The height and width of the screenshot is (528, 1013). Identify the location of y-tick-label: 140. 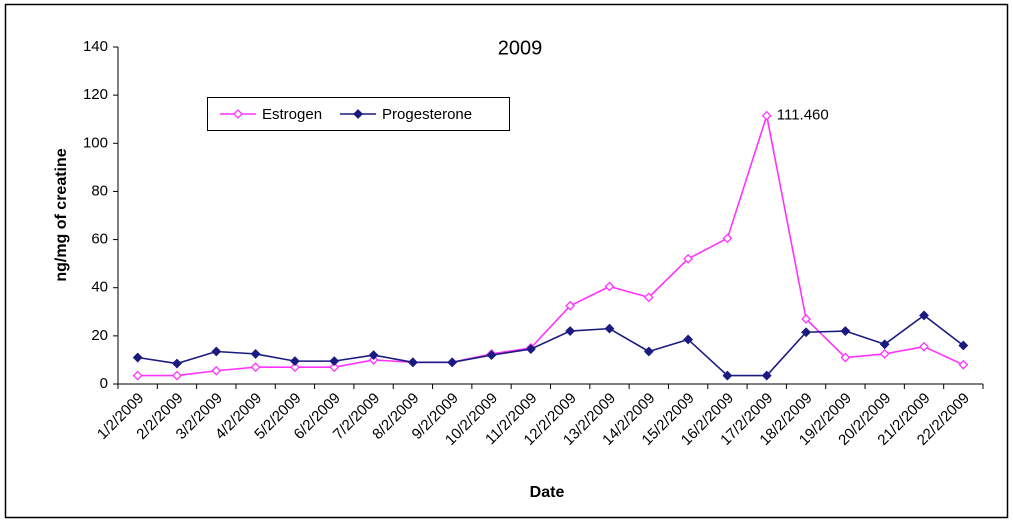
(95, 46).